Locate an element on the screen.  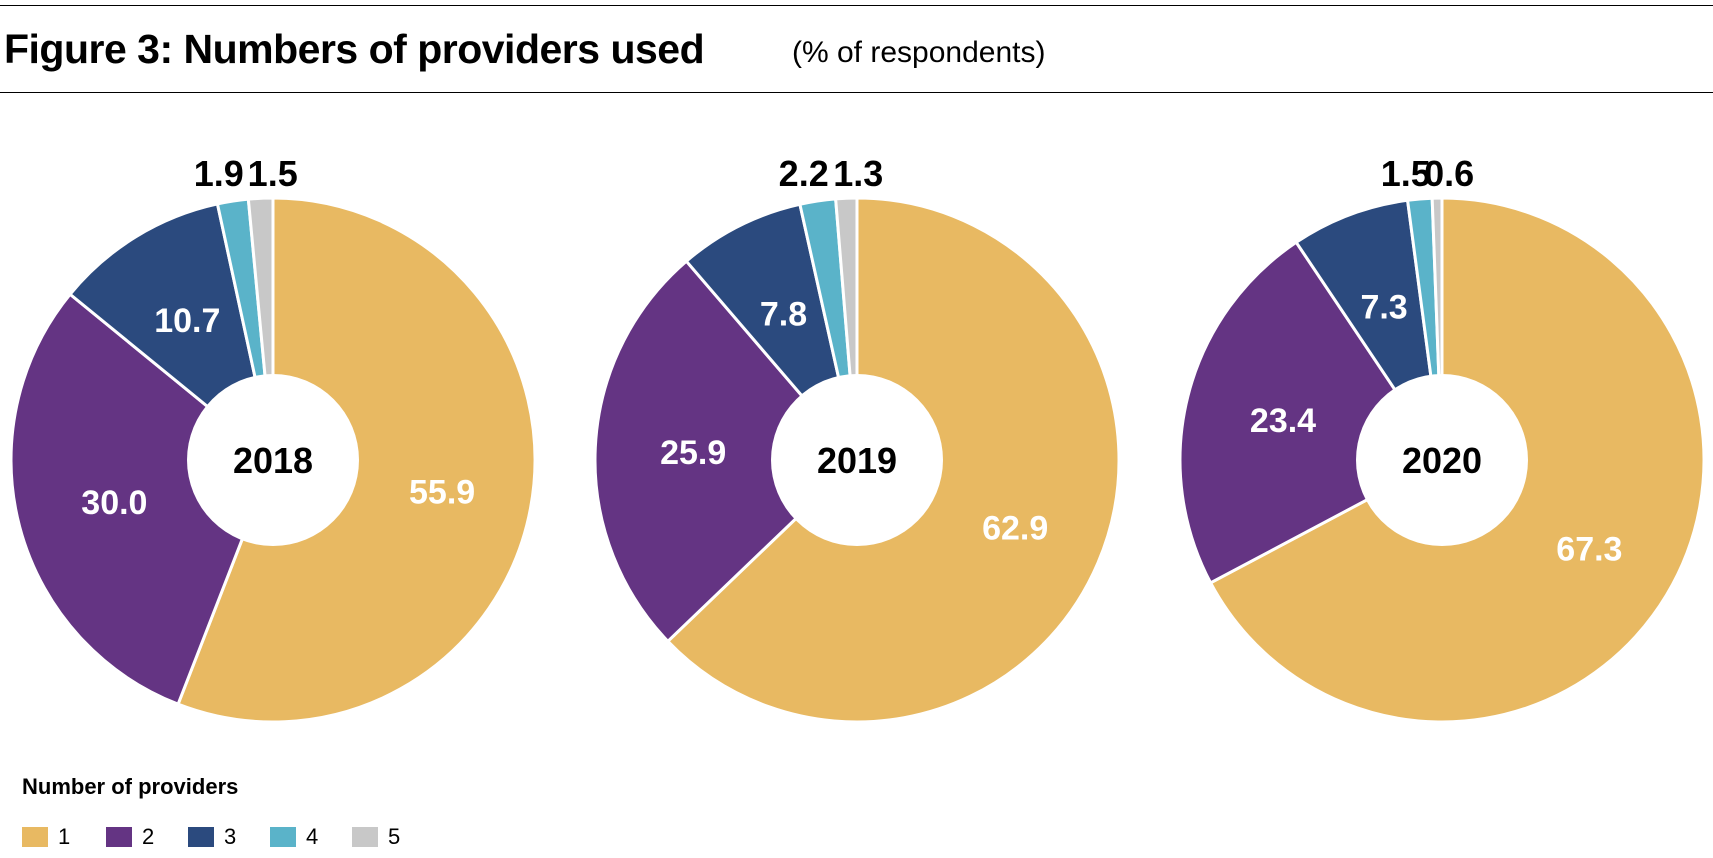
slice-label-2020-2: 23.4 is located at coordinates (1283, 421).